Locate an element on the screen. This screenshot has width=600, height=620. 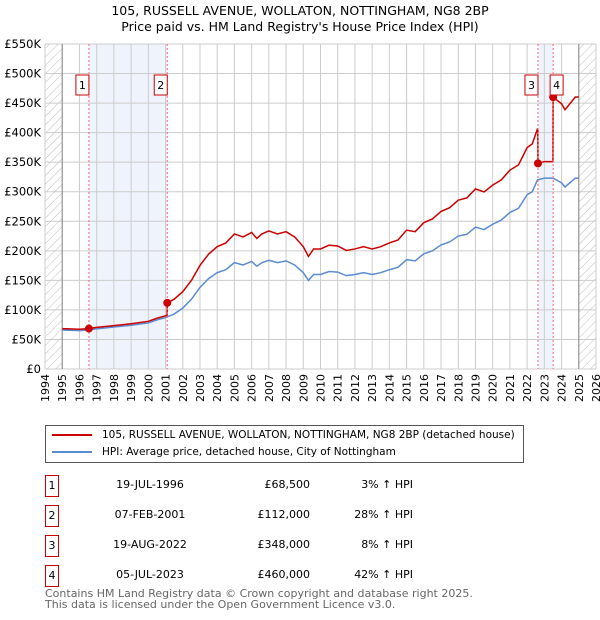
row-date: 19-JUL-1996 is located at coordinates (150, 484).